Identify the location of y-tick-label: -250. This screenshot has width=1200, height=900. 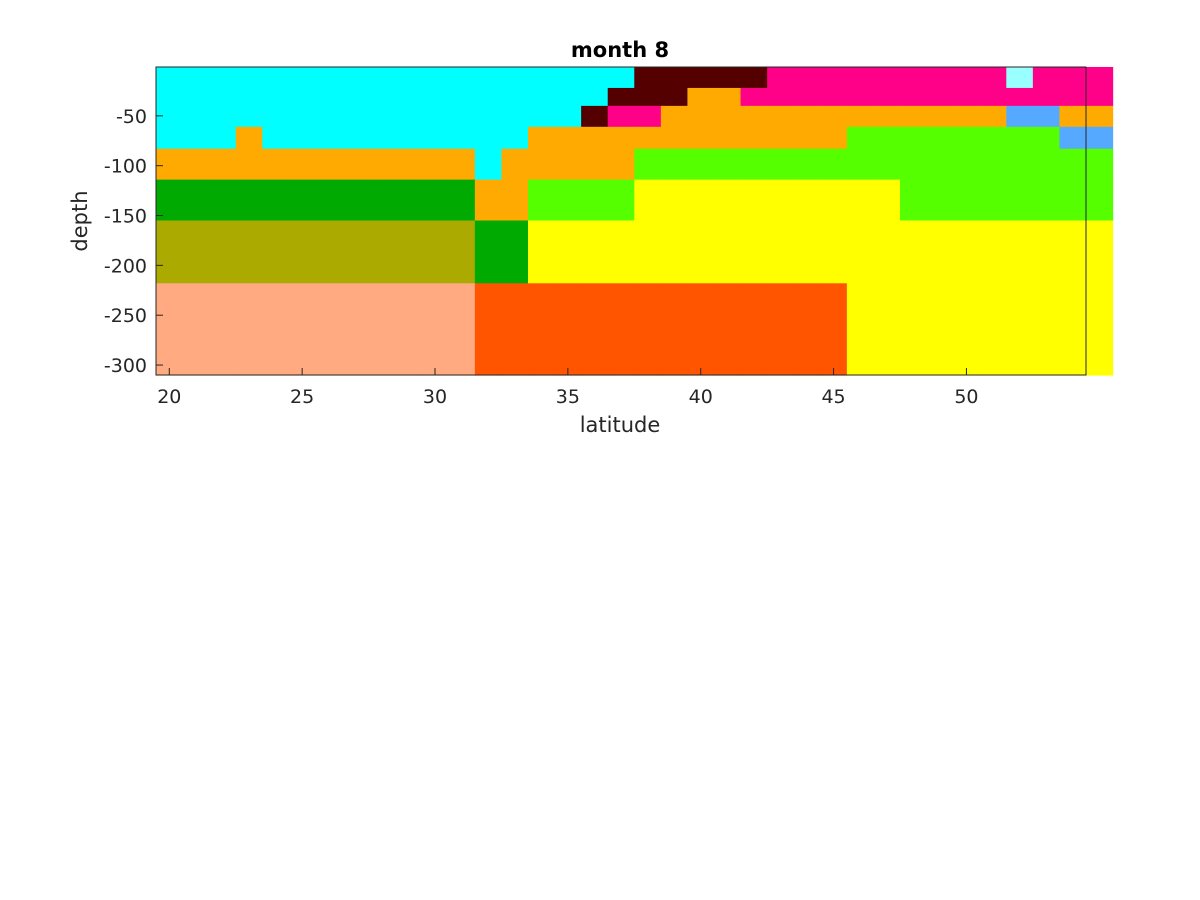
(125, 316).